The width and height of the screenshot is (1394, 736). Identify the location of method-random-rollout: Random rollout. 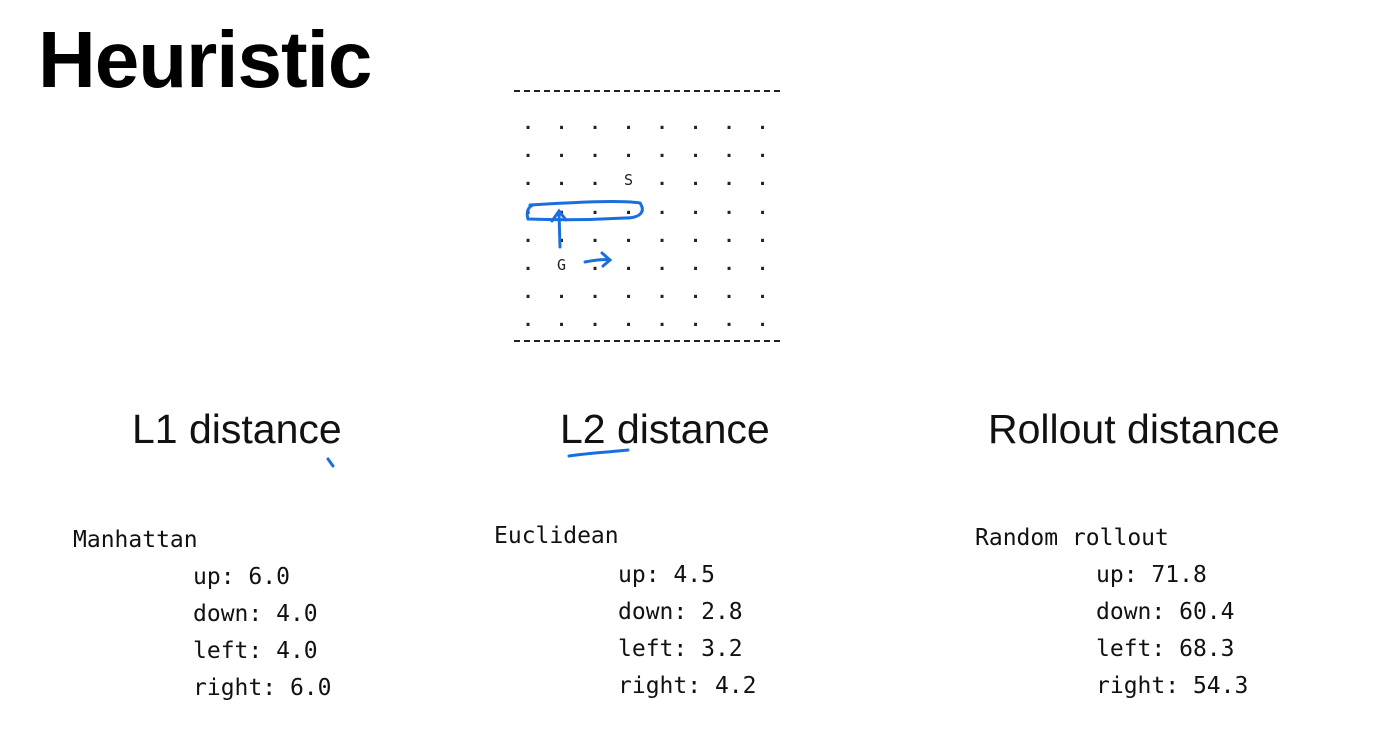
(1072, 538).